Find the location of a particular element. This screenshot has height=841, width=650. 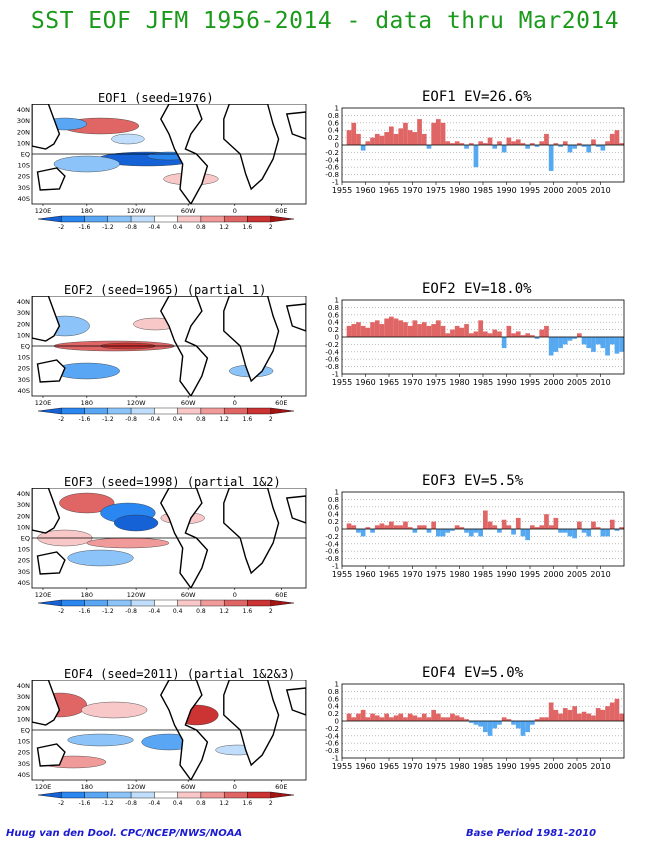

ts-y-tick-label: 1 is located at coordinates (337, 301).